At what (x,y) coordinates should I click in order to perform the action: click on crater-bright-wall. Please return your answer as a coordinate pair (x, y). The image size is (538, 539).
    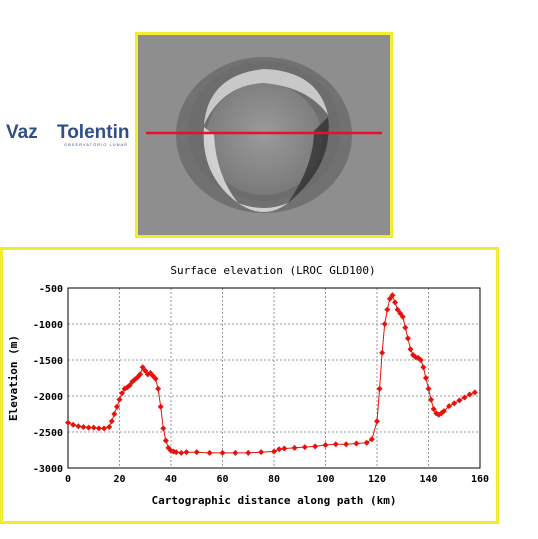
    Looking at the image, I should click on (266, 97).